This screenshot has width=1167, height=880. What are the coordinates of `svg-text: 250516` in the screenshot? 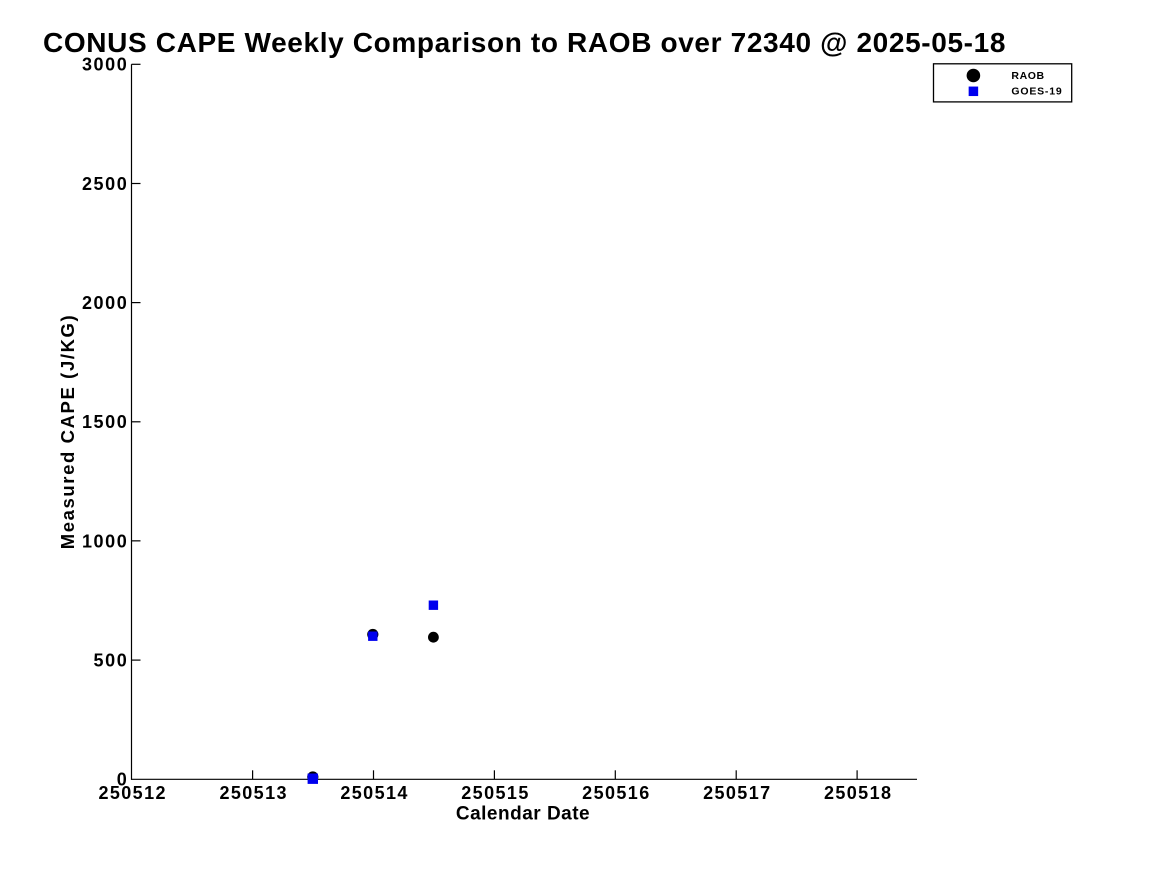 It's located at (616, 793).